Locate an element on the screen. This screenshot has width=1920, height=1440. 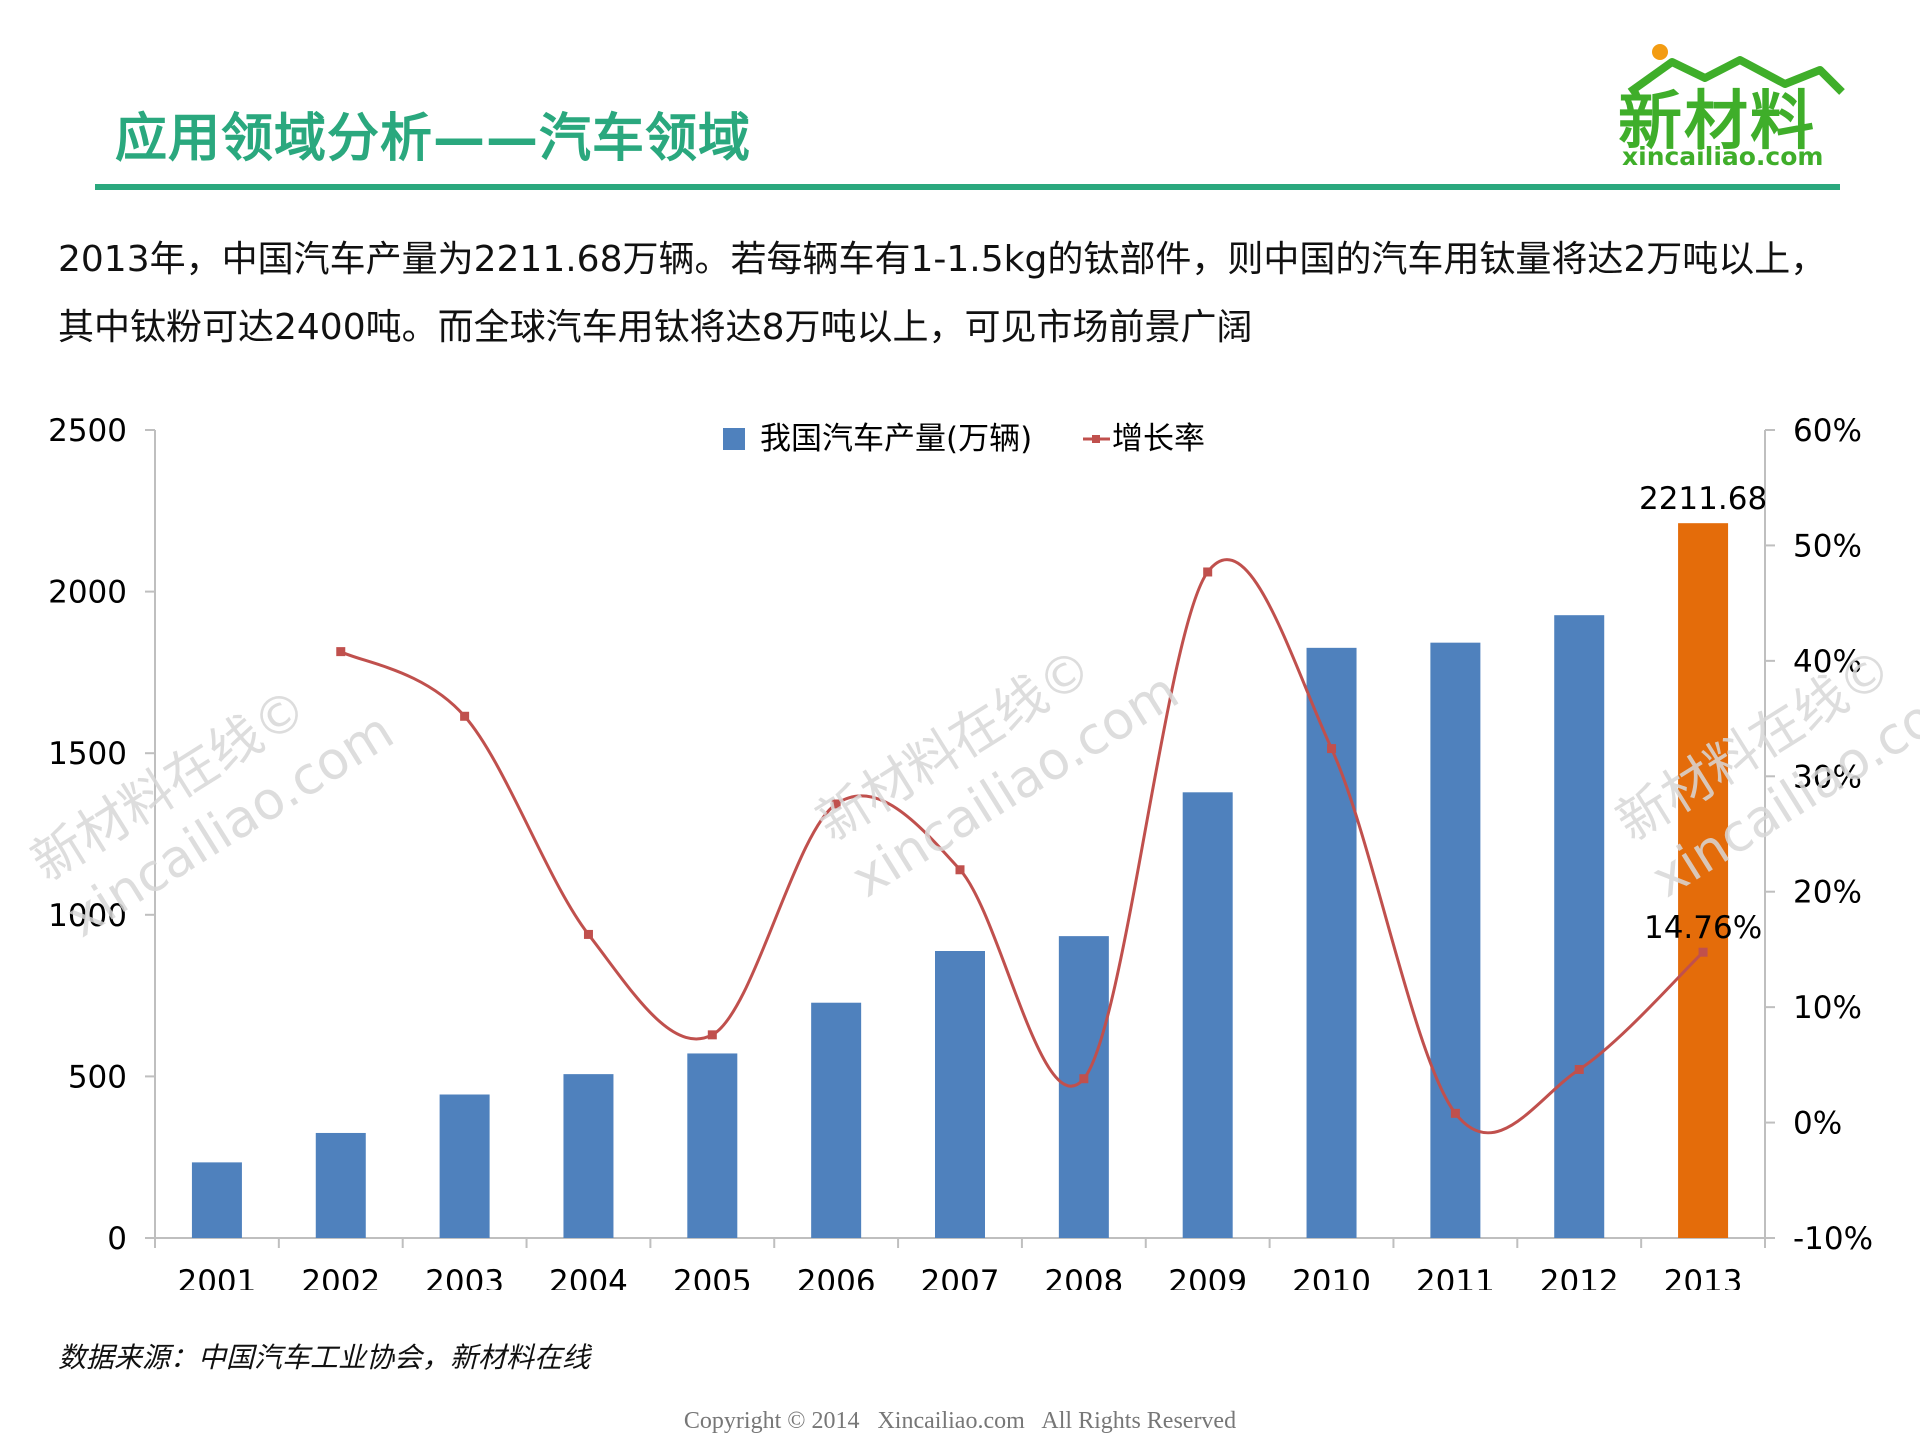
x-tick-label: 2011 is located at coordinates (1455, 1277).